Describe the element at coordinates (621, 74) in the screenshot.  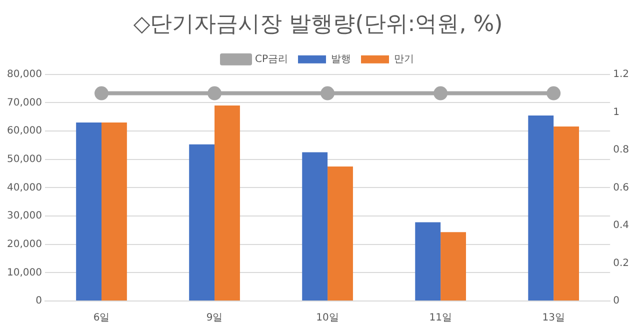
I see `y2-tick-label: 1.2` at that location.